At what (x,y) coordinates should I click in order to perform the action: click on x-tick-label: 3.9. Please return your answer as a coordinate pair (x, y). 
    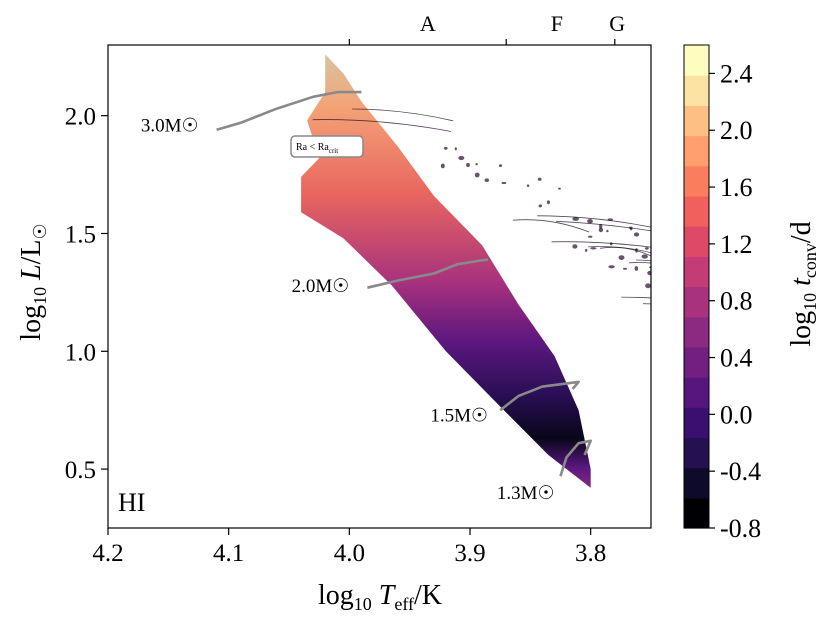
    Looking at the image, I should click on (469, 553).